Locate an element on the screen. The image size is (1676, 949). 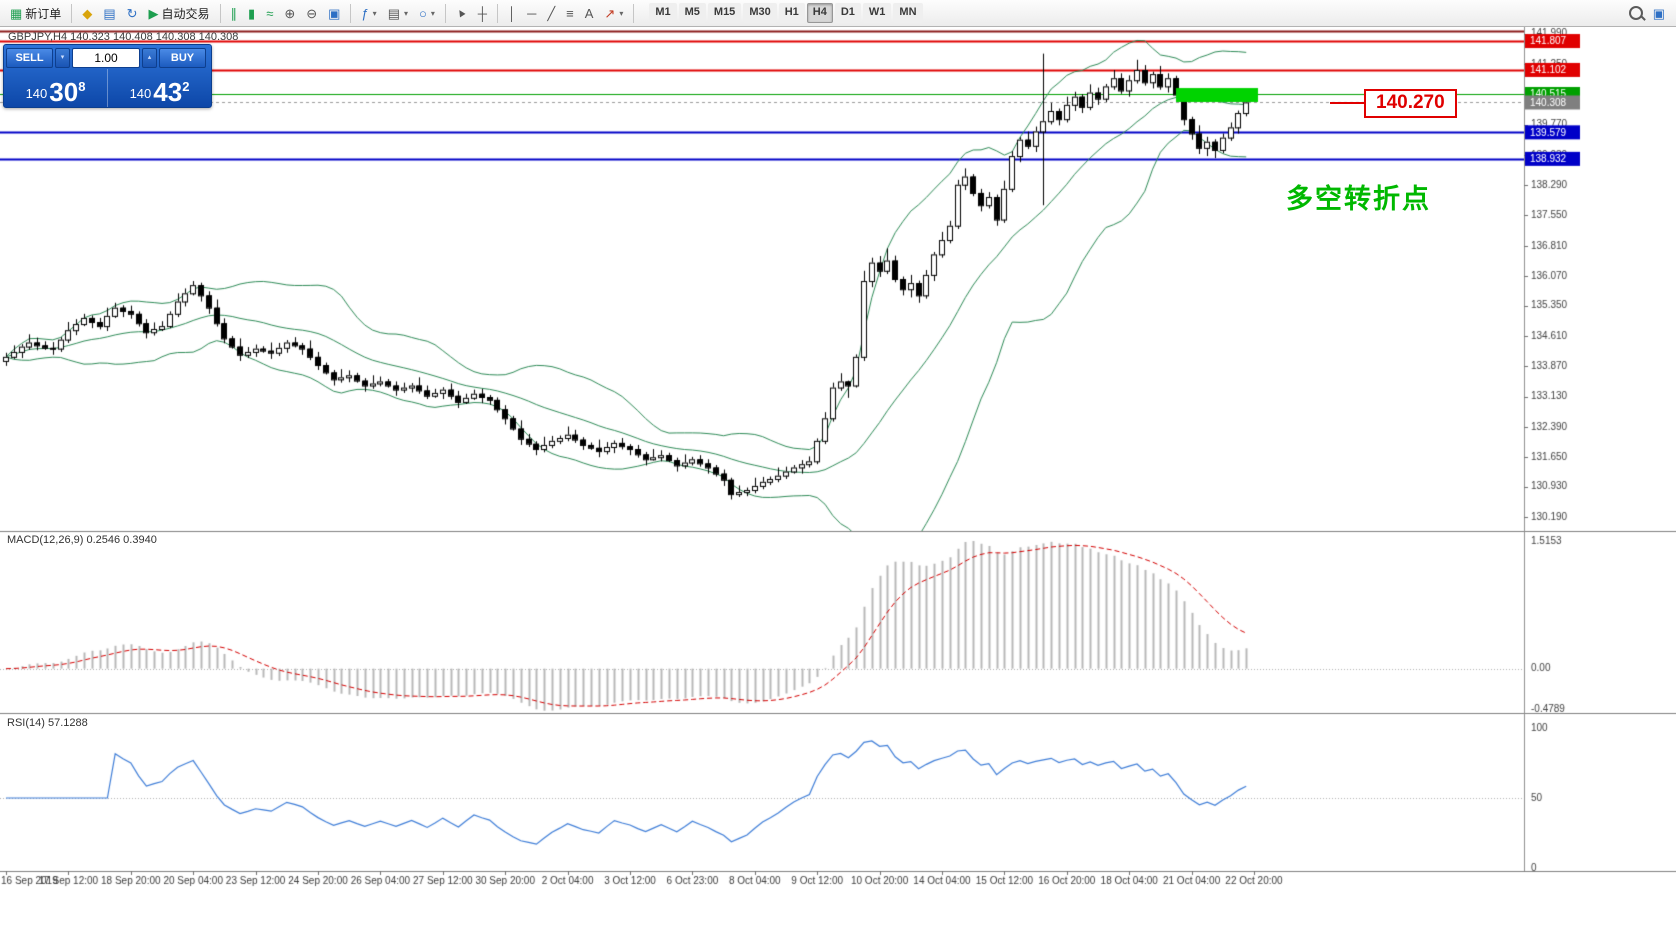
rsi-indicator-label: RSI(14) 57.1288 is located at coordinates (47, 723).